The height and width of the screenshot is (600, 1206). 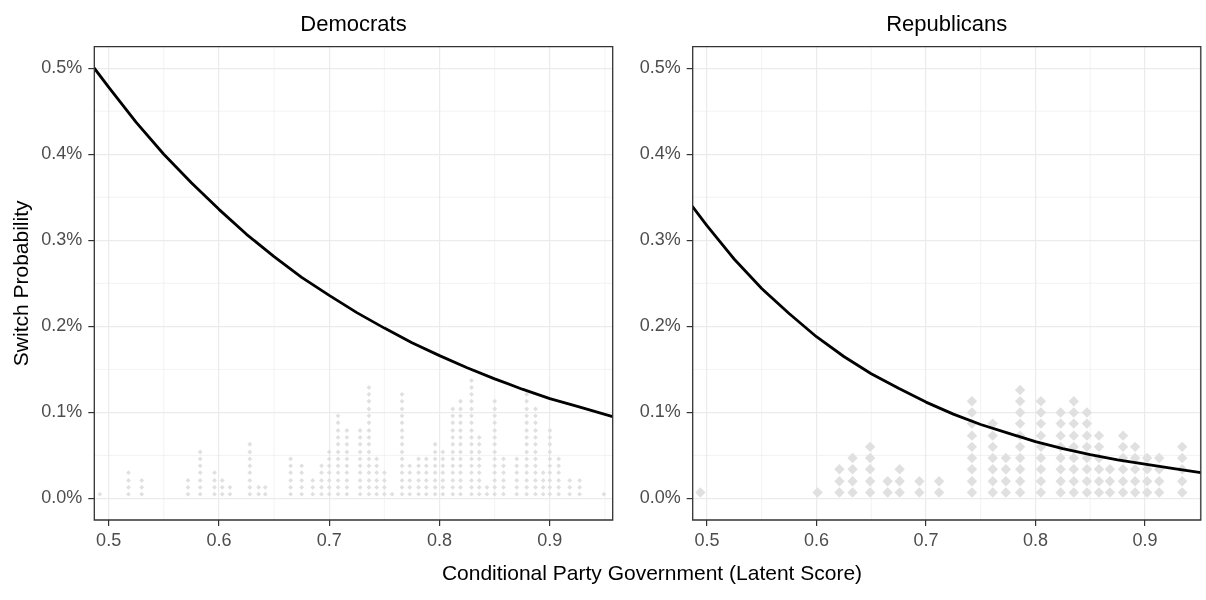 What do you see at coordinates (947, 24) in the screenshot?
I see `chart-title: Republicans` at bounding box center [947, 24].